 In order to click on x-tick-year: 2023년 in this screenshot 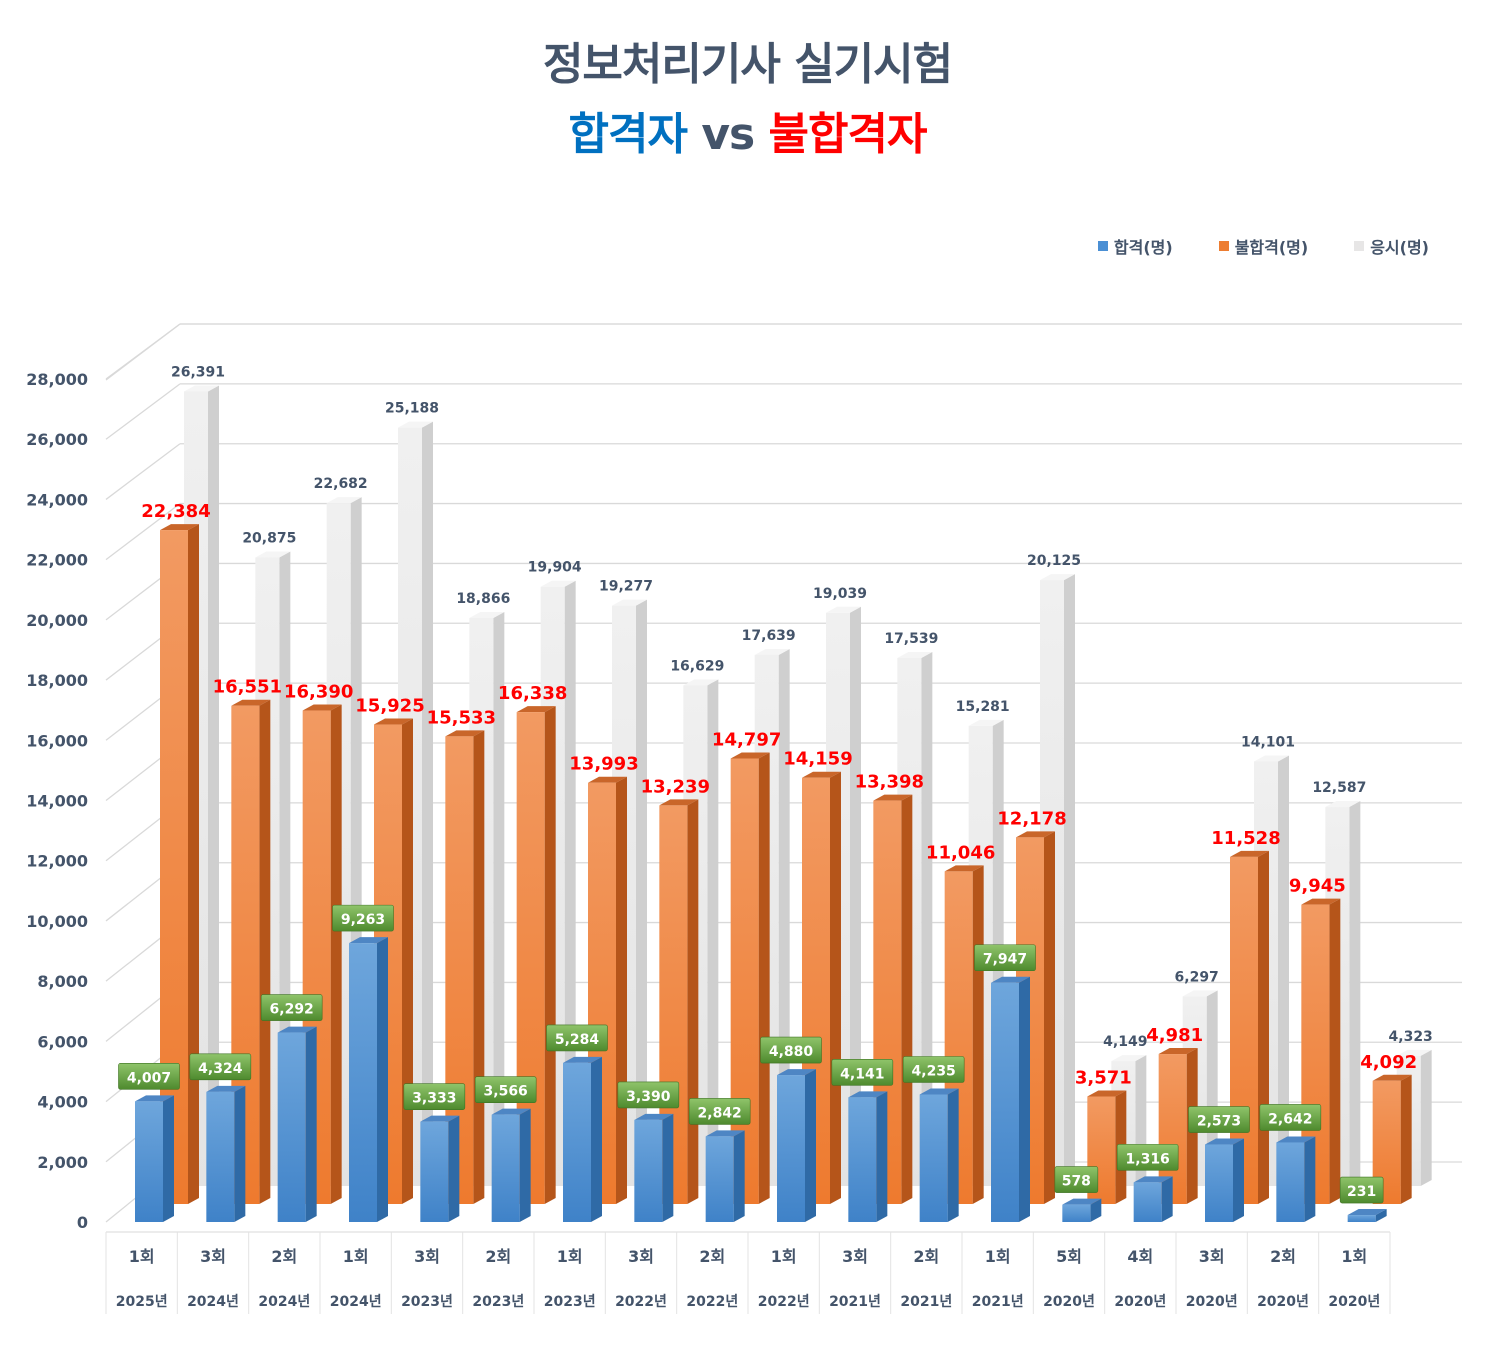, I will do `click(570, 1302)`.